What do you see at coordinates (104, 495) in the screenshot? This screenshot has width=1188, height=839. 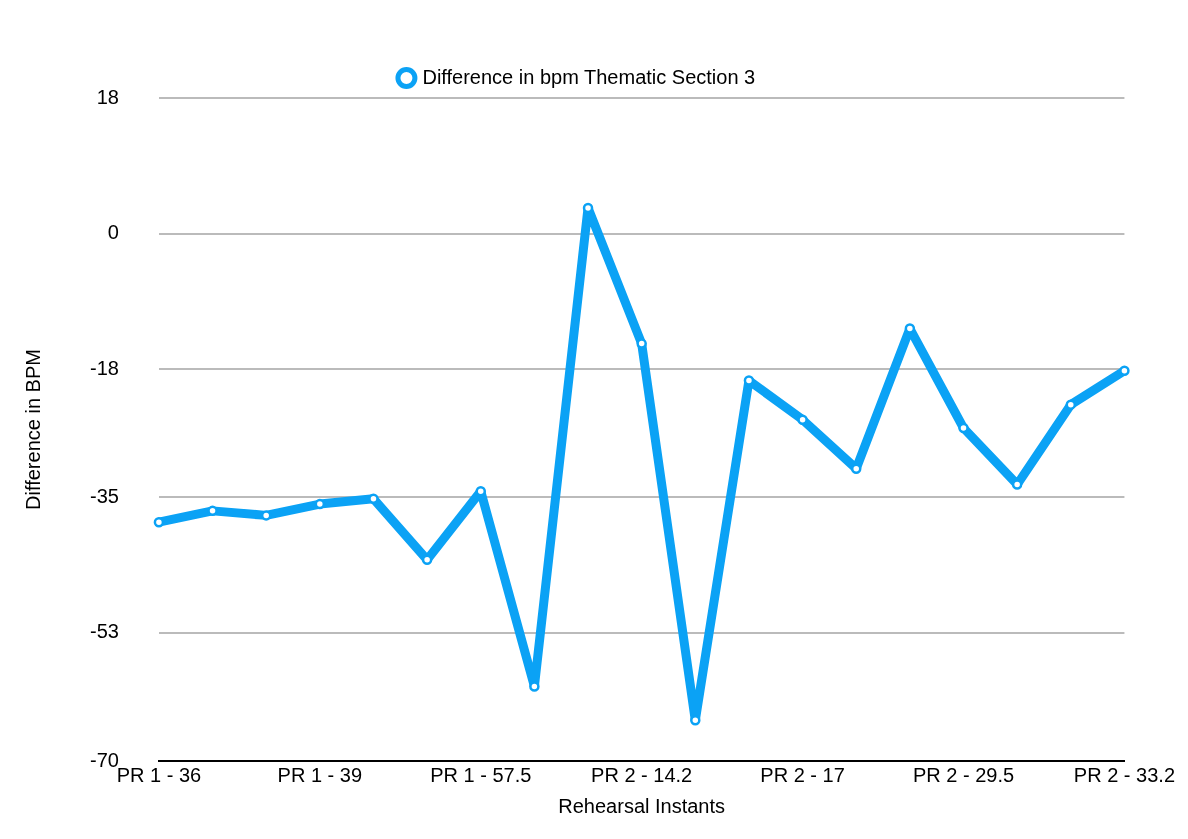 I see `y-tick-label: -35` at bounding box center [104, 495].